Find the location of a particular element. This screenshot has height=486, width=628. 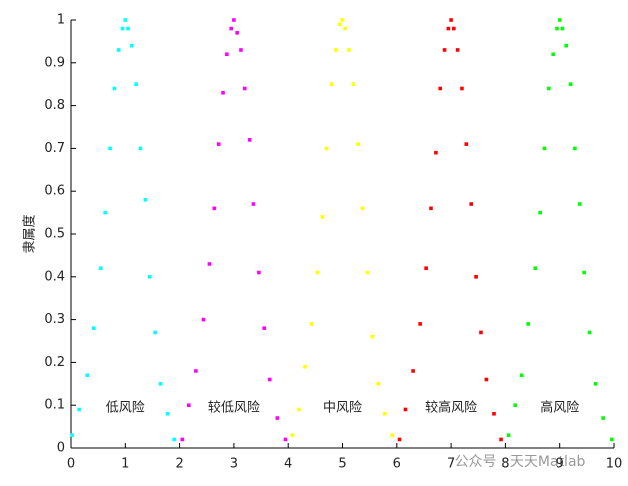

y-axis-label: 隶属度 is located at coordinates (30, 233).